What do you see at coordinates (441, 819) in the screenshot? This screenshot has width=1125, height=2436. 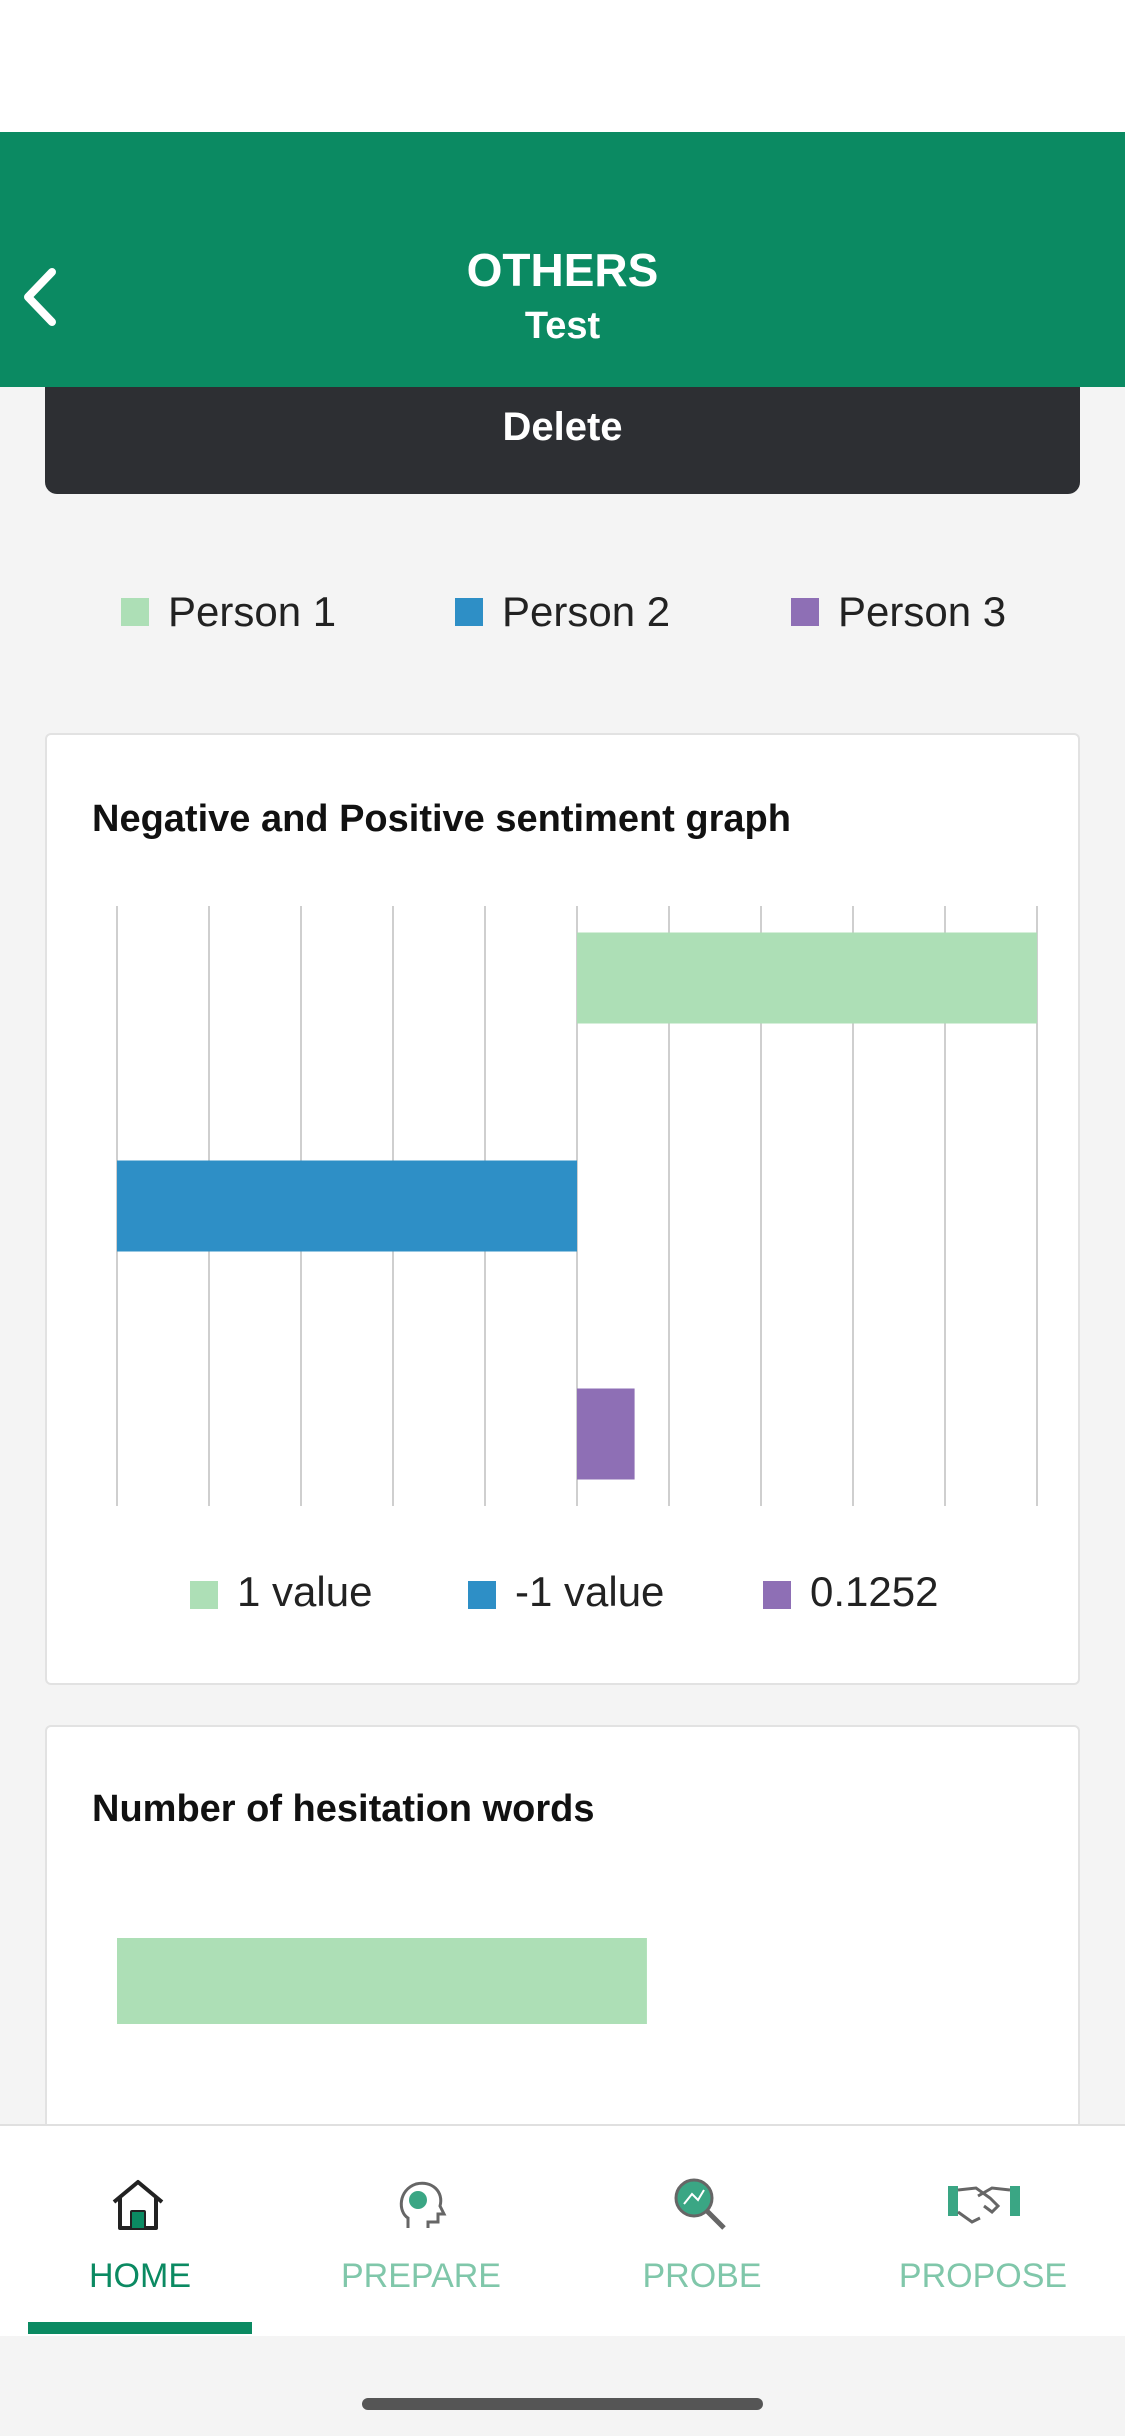 I see `chart-title: Negative and Positive sentiment graph` at bounding box center [441, 819].